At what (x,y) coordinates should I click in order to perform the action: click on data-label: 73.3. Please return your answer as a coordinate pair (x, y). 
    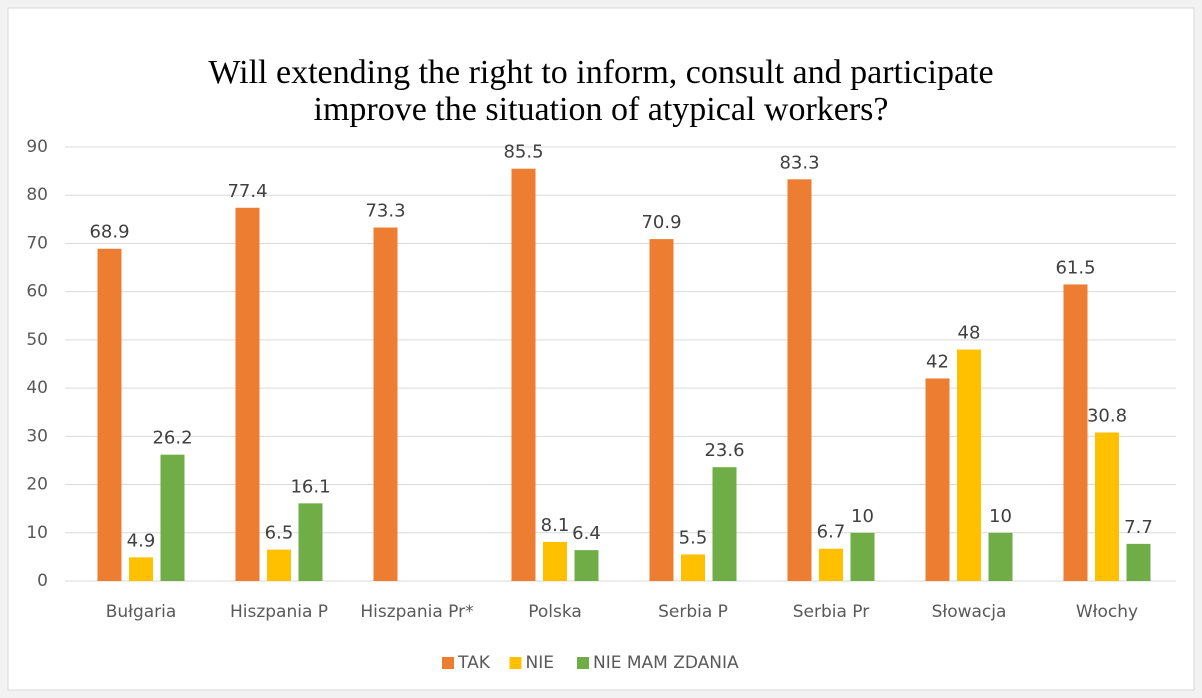
    Looking at the image, I should click on (385, 211).